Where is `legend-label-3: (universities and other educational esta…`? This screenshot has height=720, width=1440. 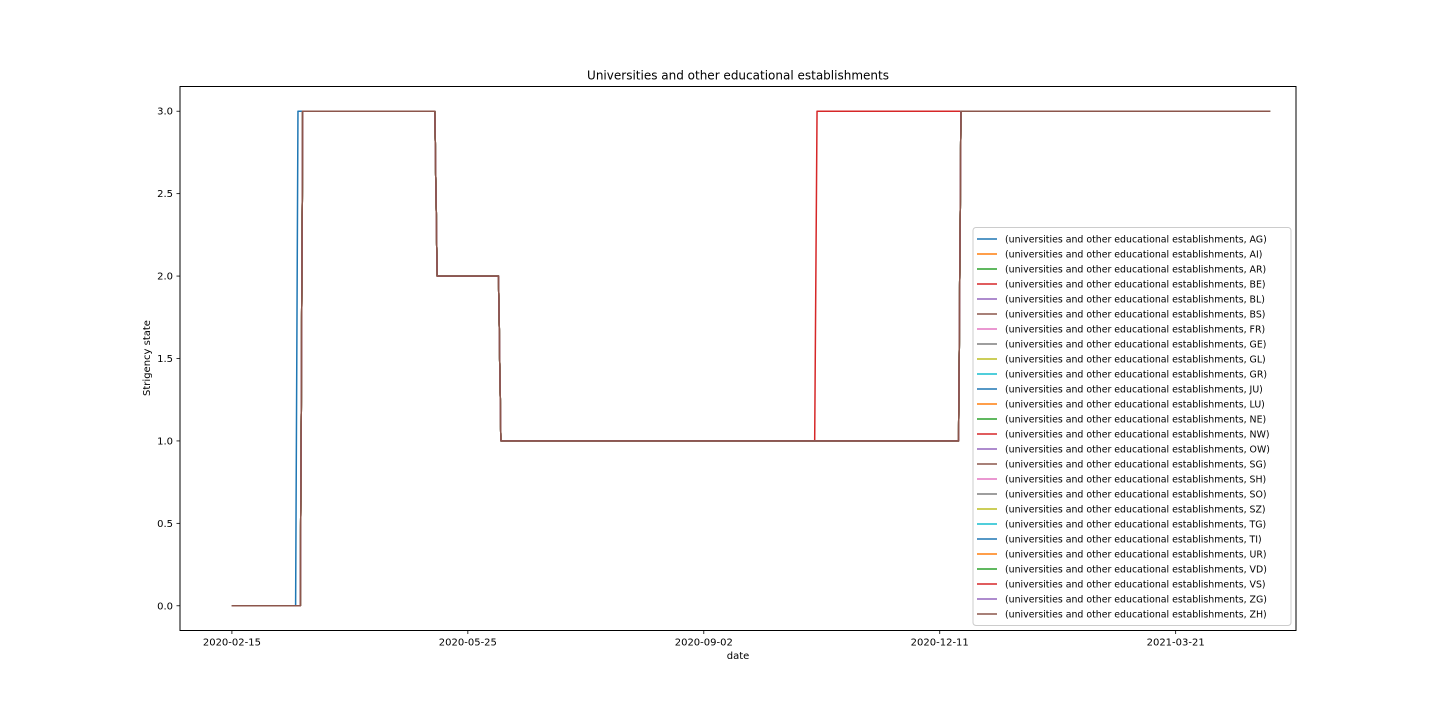
legend-label-3: (universities and other educational esta… is located at coordinates (1135, 284).